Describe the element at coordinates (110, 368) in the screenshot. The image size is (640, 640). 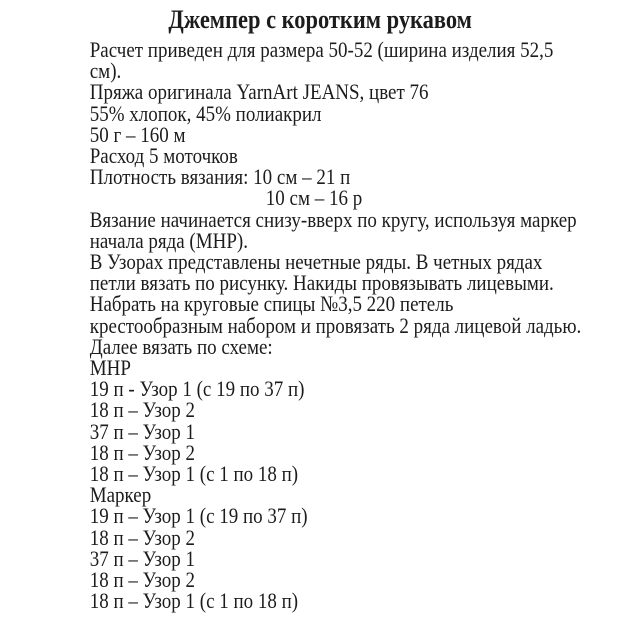
I see `text-line: МНР` at that location.